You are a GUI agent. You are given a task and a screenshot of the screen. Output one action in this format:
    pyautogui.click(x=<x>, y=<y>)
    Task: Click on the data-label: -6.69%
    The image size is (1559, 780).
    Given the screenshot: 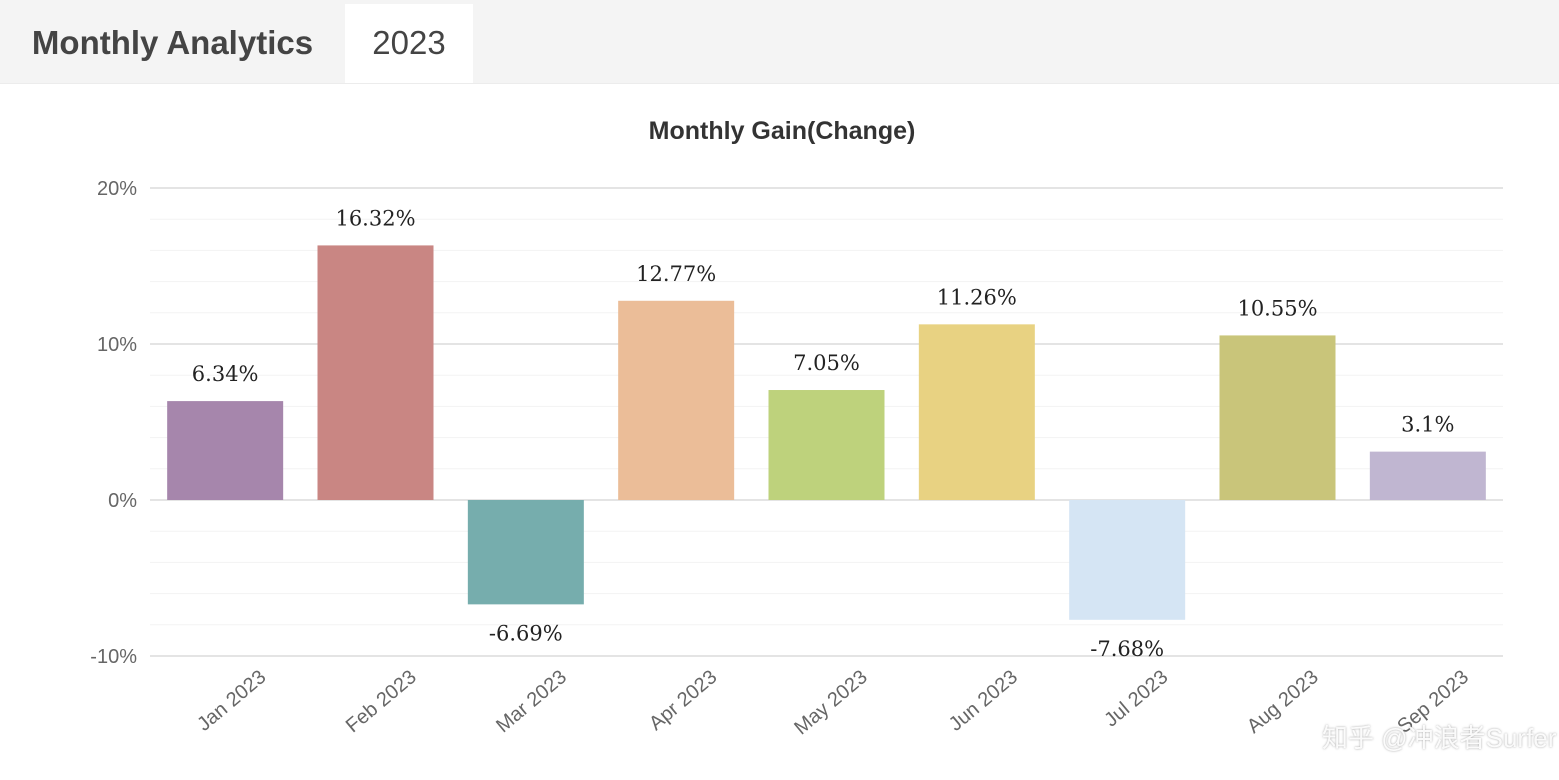 What is the action you would take?
    pyautogui.click(x=526, y=633)
    